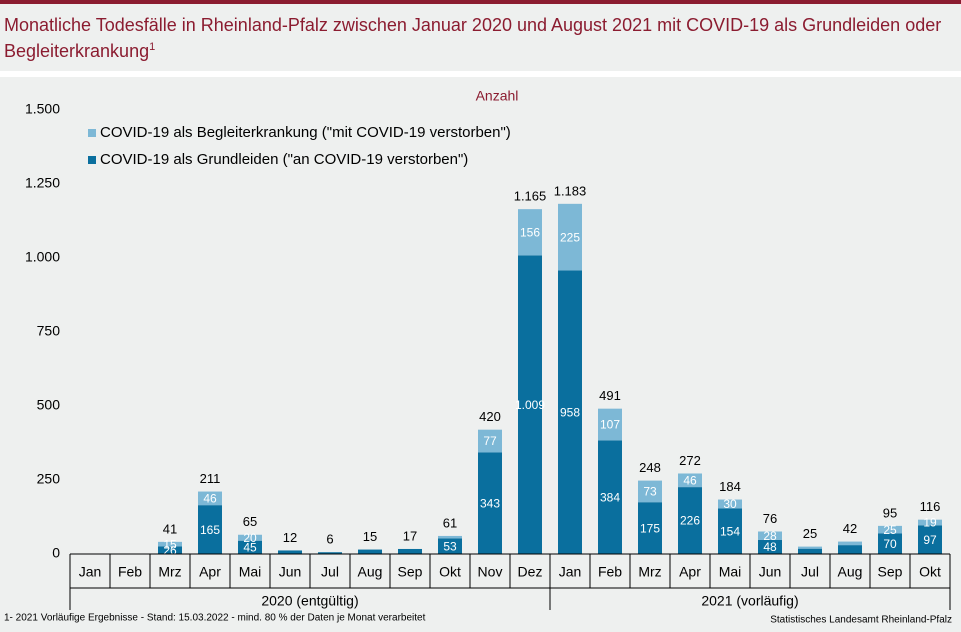 The width and height of the screenshot is (961, 632). I want to click on value-label: 343, so click(490, 503).